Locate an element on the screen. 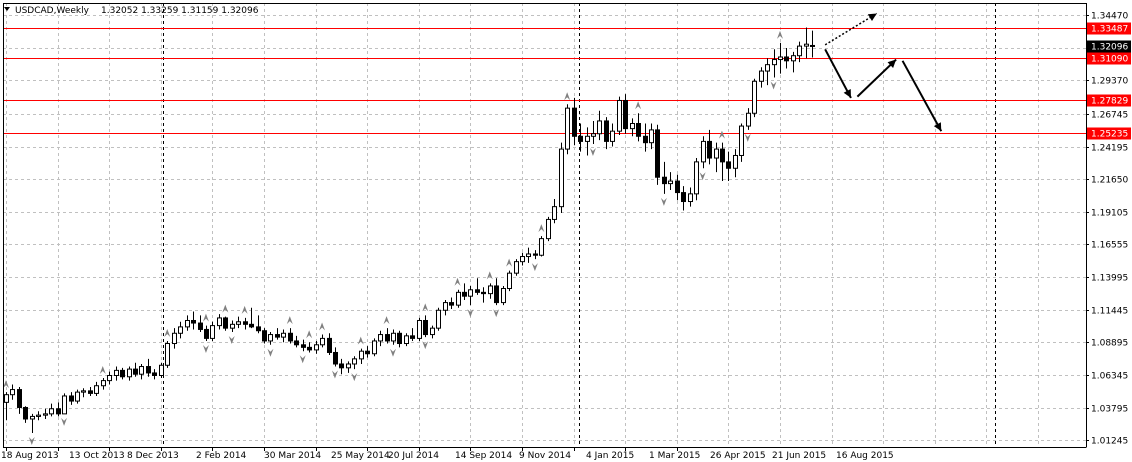 The width and height of the screenshot is (1132, 462). y-tick-label: 1.19105 is located at coordinates (1109, 214).